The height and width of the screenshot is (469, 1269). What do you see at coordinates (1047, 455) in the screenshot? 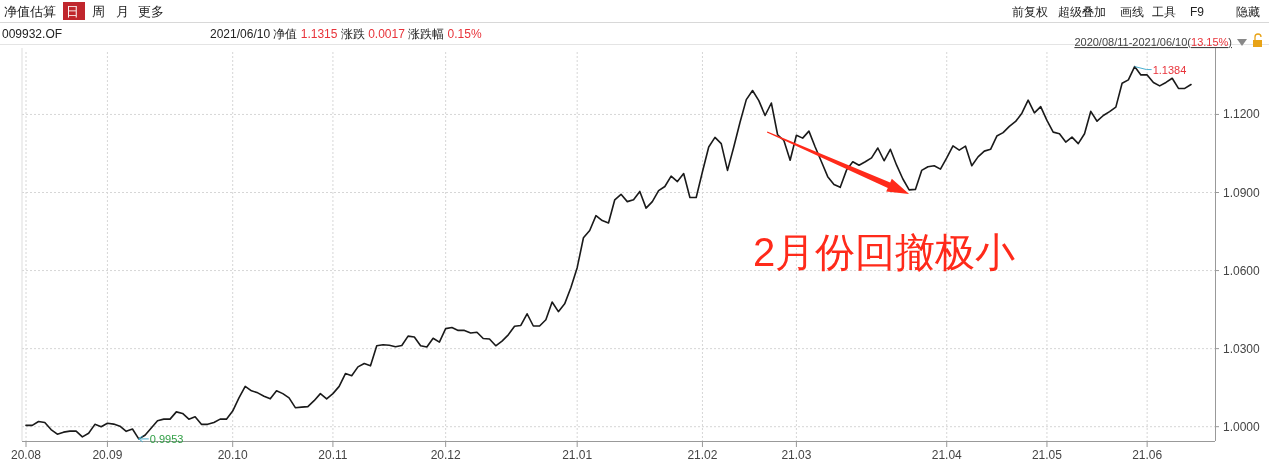
I see `x-tick-label: 21.05` at bounding box center [1047, 455].